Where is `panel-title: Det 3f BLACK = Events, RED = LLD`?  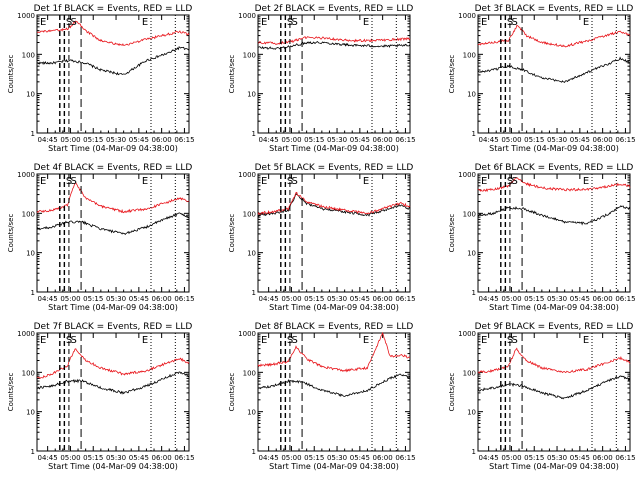
panel-title: Det 3f BLACK = Events, RED = LLD is located at coordinates (554, 9).